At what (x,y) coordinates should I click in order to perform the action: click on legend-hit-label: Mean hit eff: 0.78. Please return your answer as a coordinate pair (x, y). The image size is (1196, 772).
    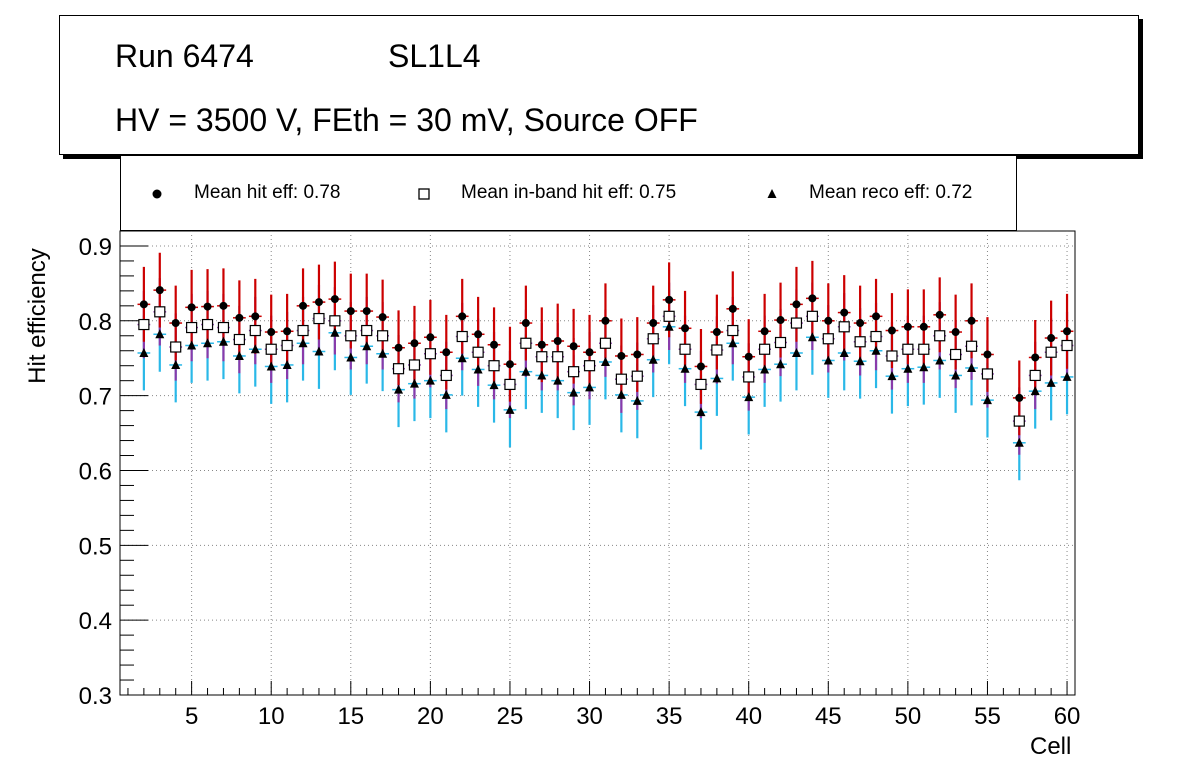
    Looking at the image, I should click on (267, 192).